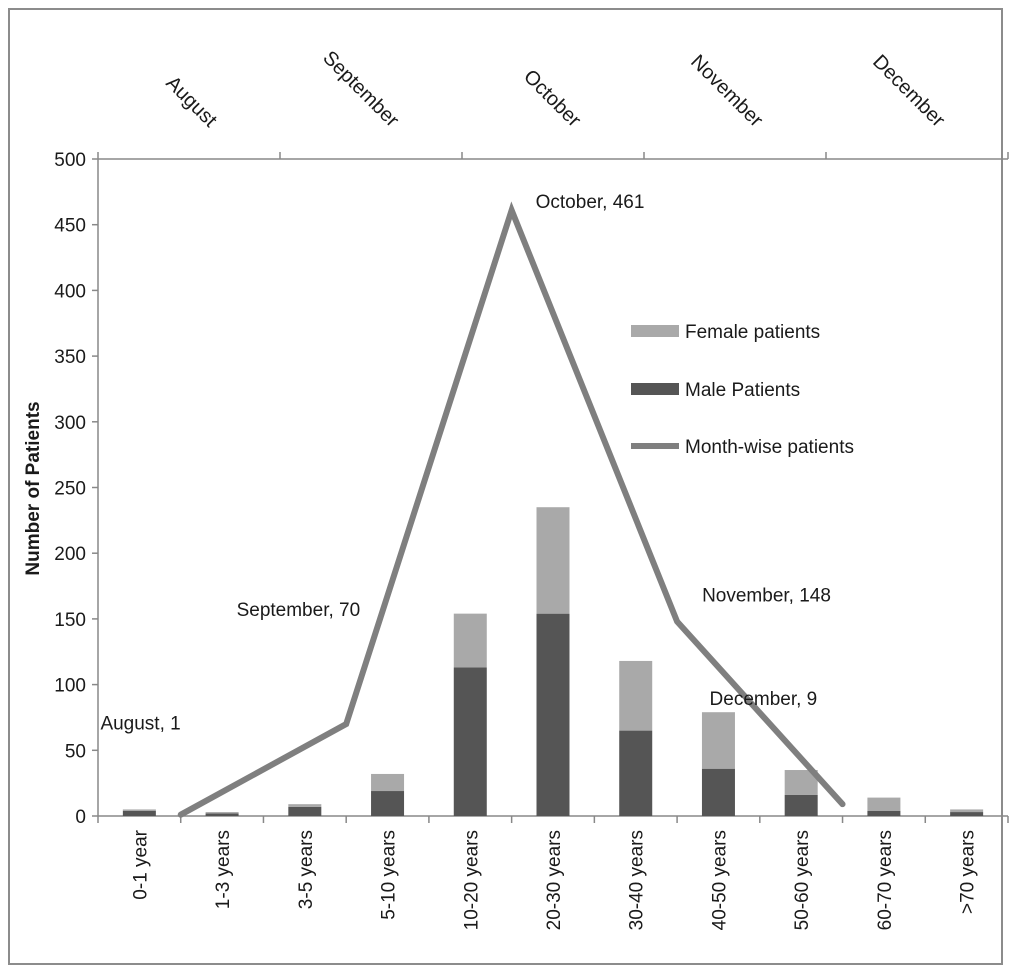 The image size is (1013, 973). What do you see at coordinates (719, 880) in the screenshot?
I see `x-tick-label: 40-50 years` at bounding box center [719, 880].